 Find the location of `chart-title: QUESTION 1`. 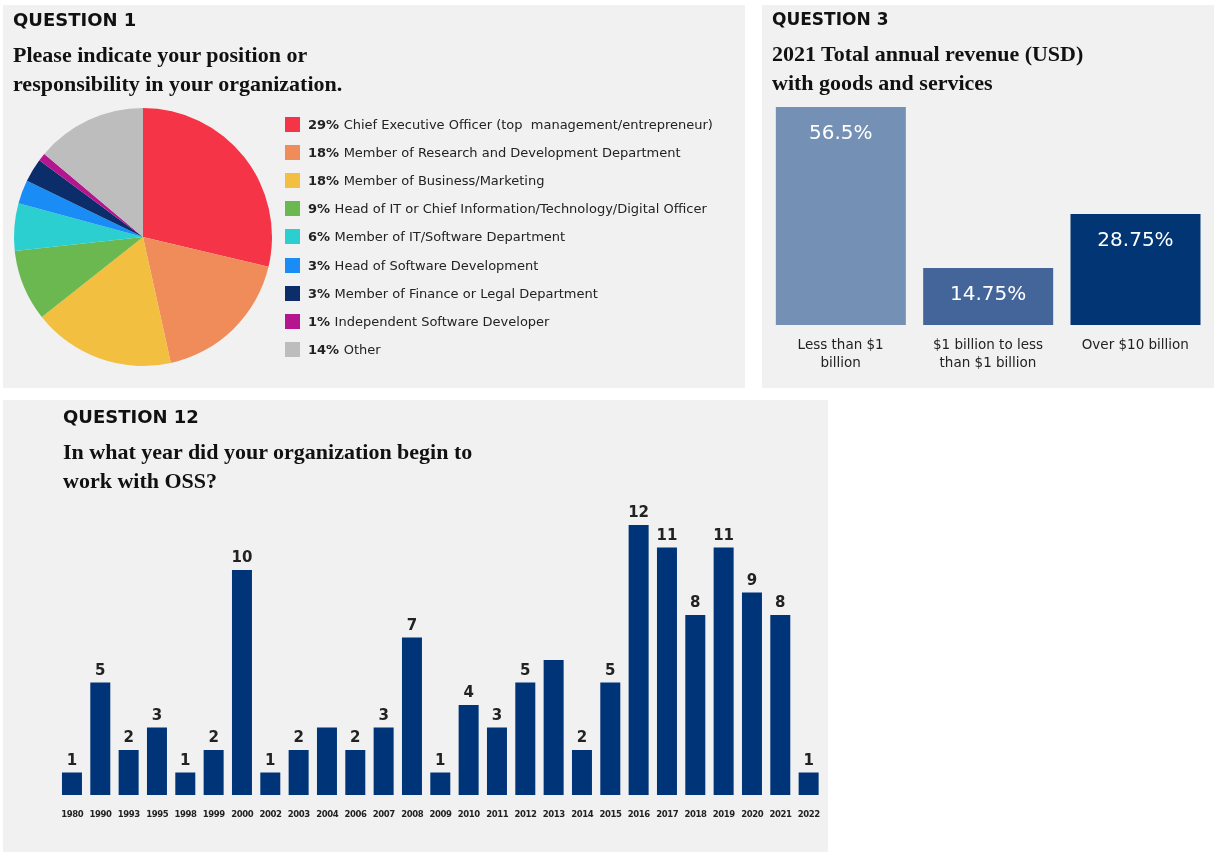

chart-title: QUESTION 1 is located at coordinates (75, 19).